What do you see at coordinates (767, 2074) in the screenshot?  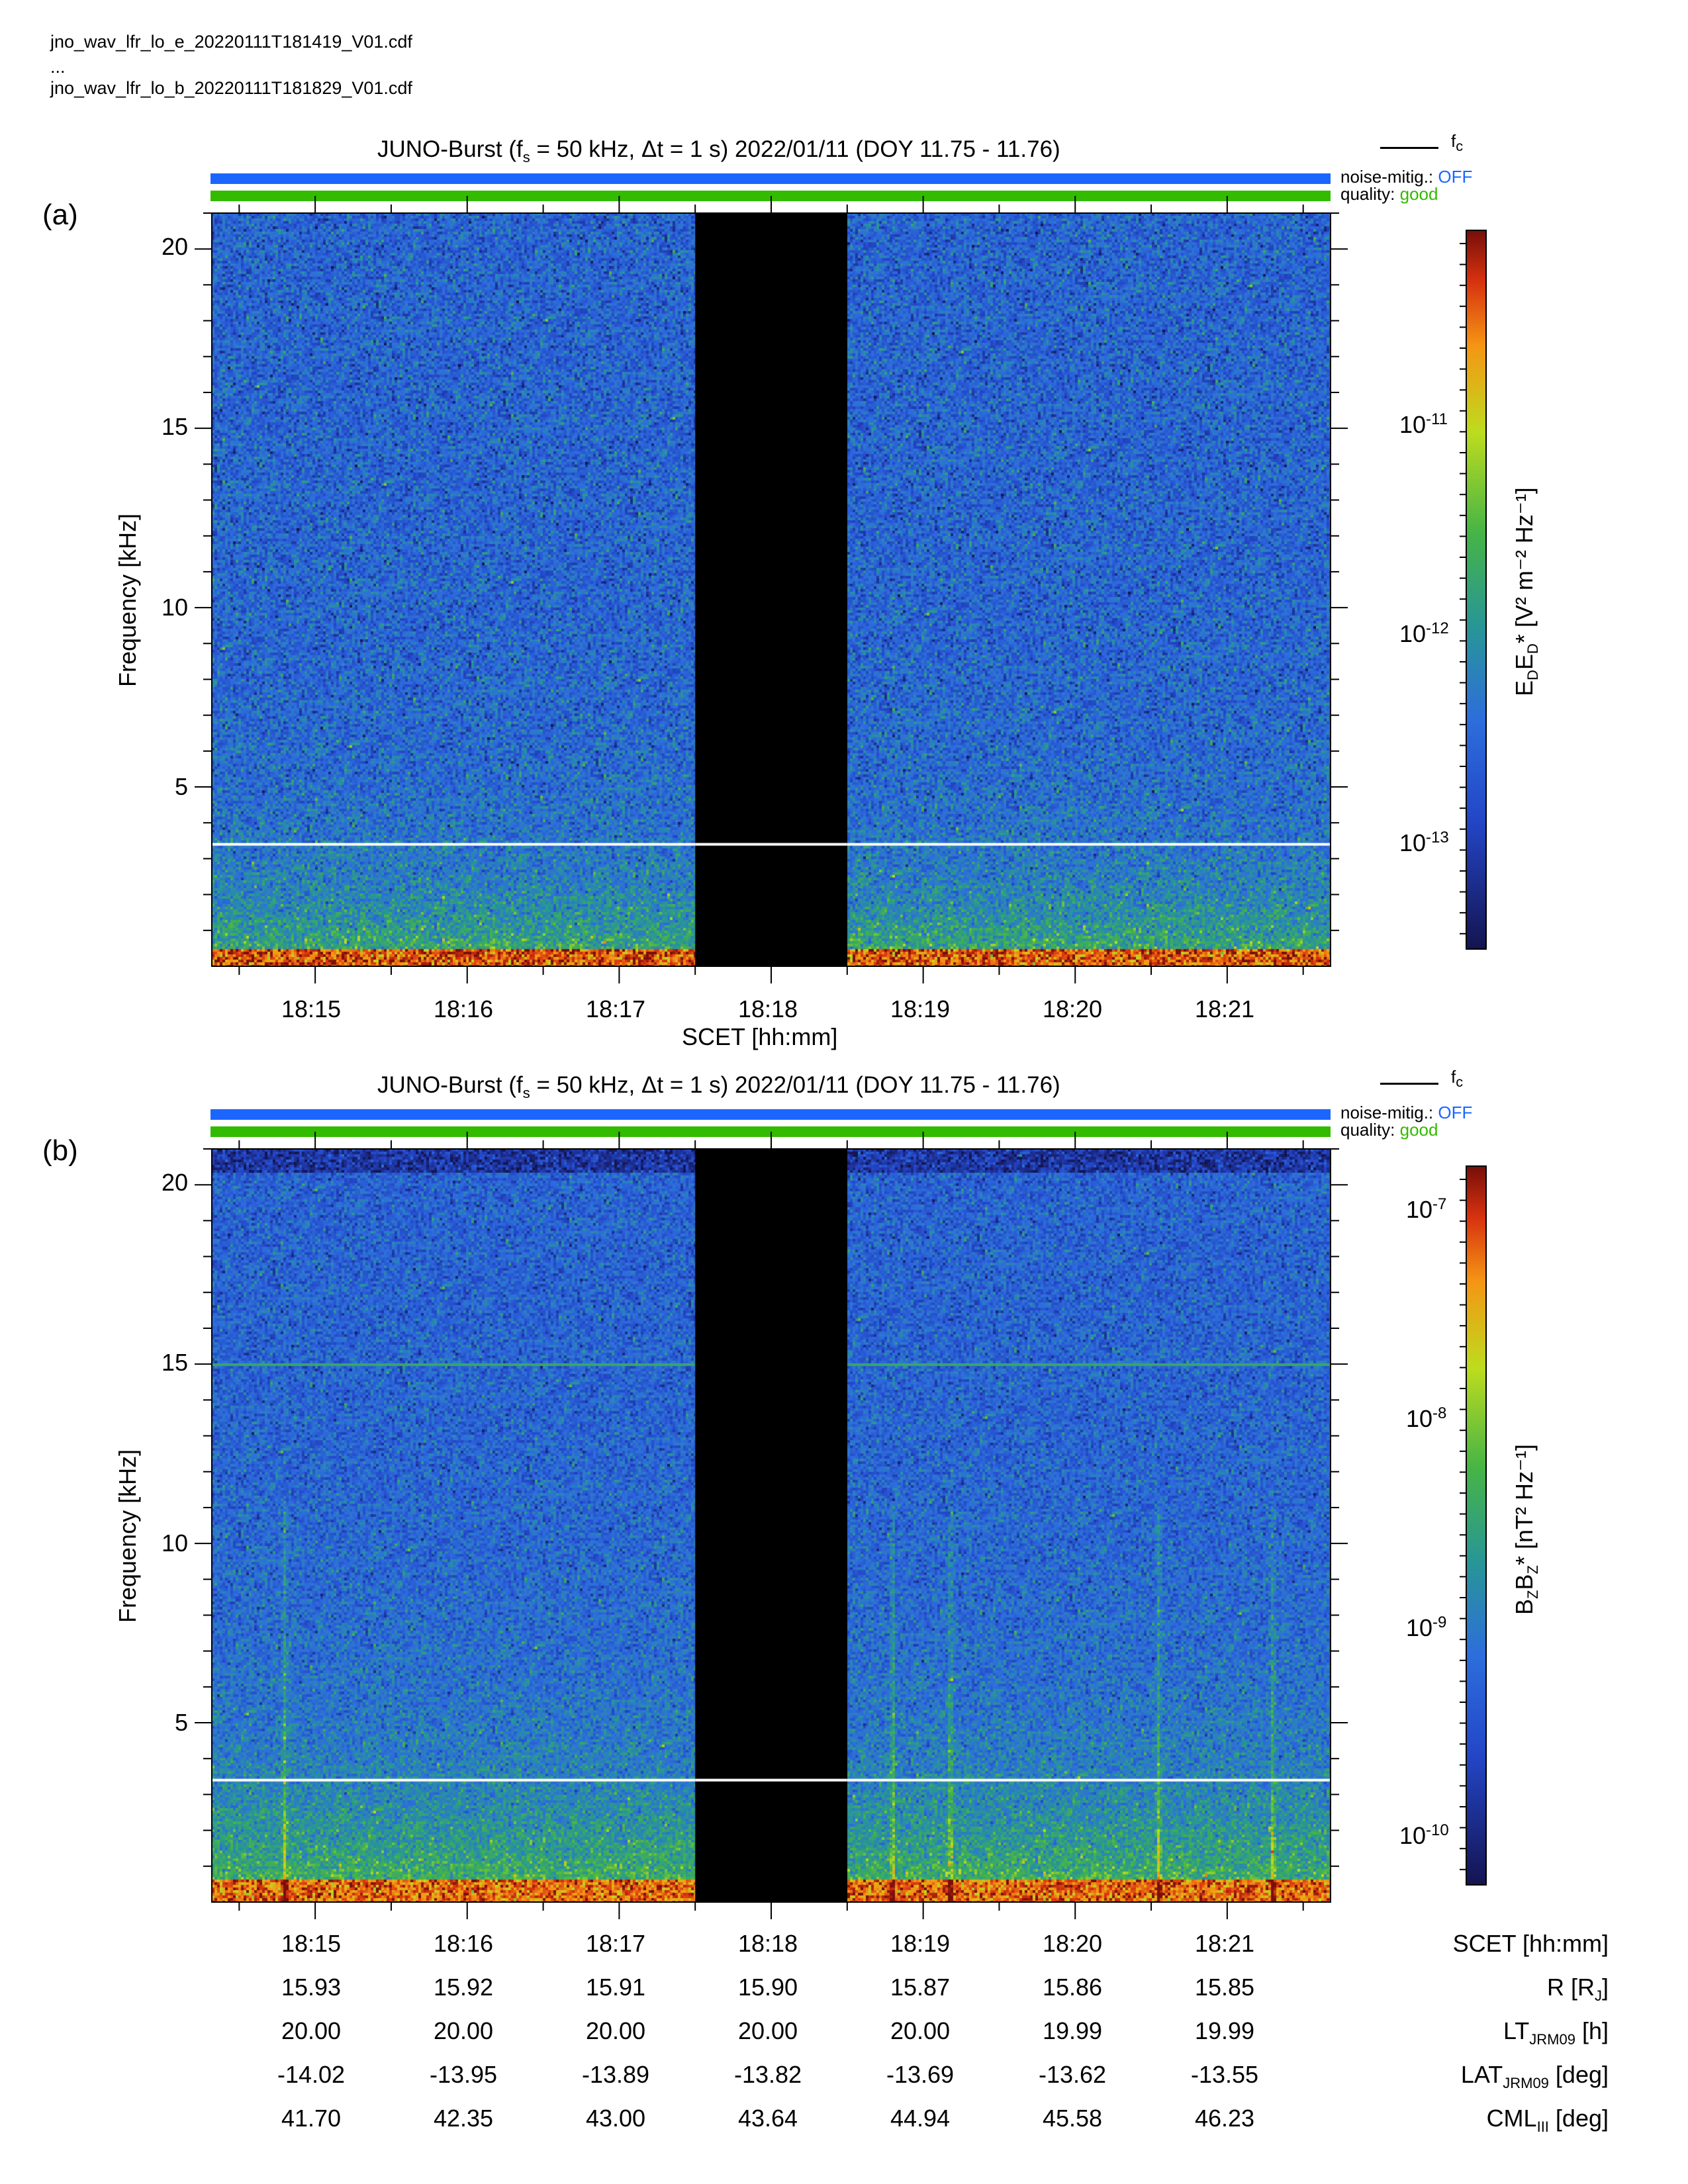 I see `ephemeris-value-3-3: -13.82` at bounding box center [767, 2074].